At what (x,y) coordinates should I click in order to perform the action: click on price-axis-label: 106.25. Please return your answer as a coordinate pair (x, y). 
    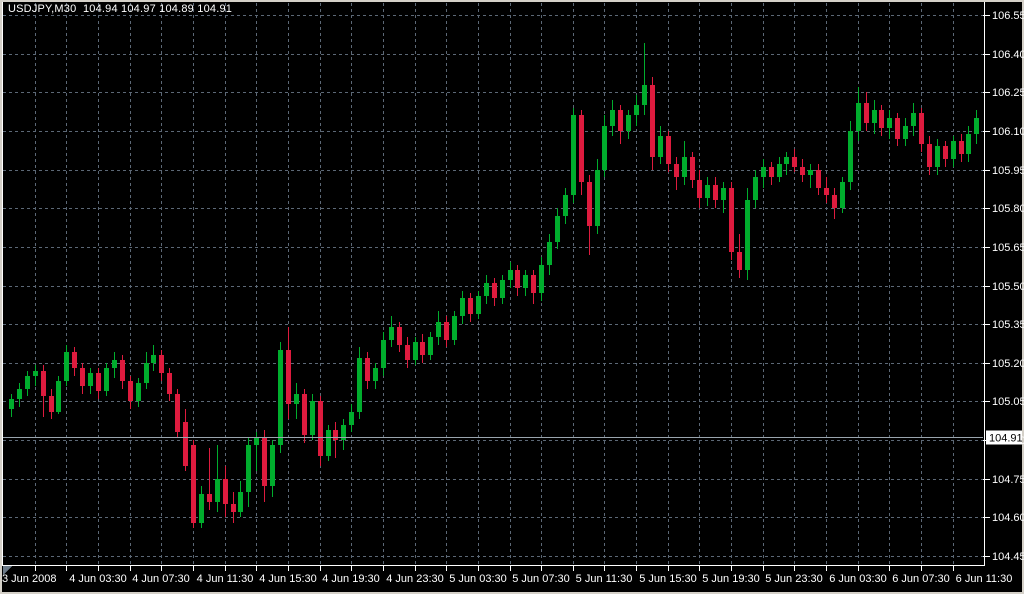
    Looking at the image, I should click on (1008, 93).